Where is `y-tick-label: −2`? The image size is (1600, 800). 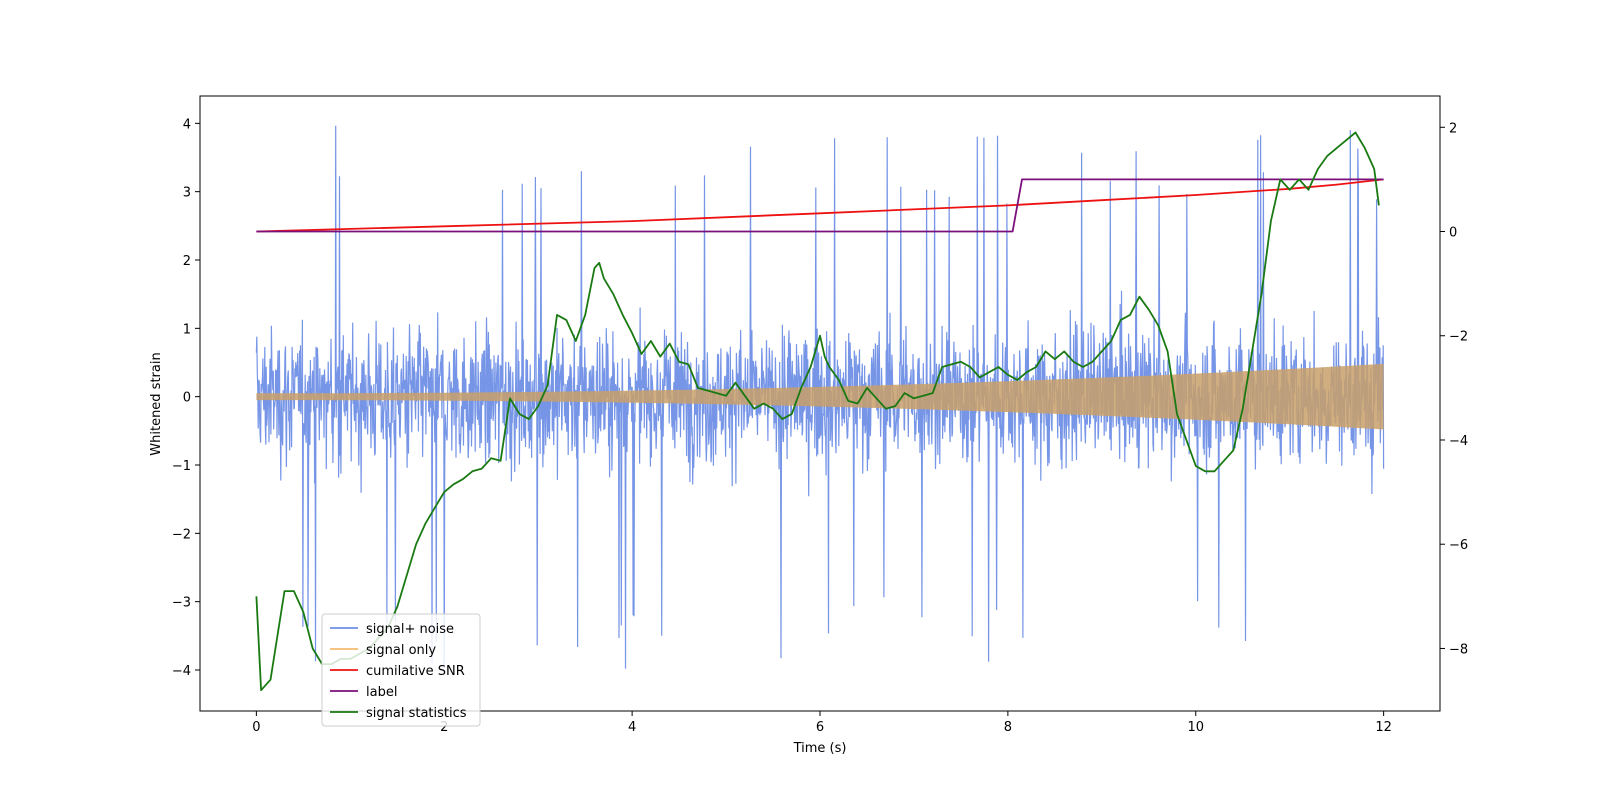 y-tick-label: −2 is located at coordinates (181, 534).